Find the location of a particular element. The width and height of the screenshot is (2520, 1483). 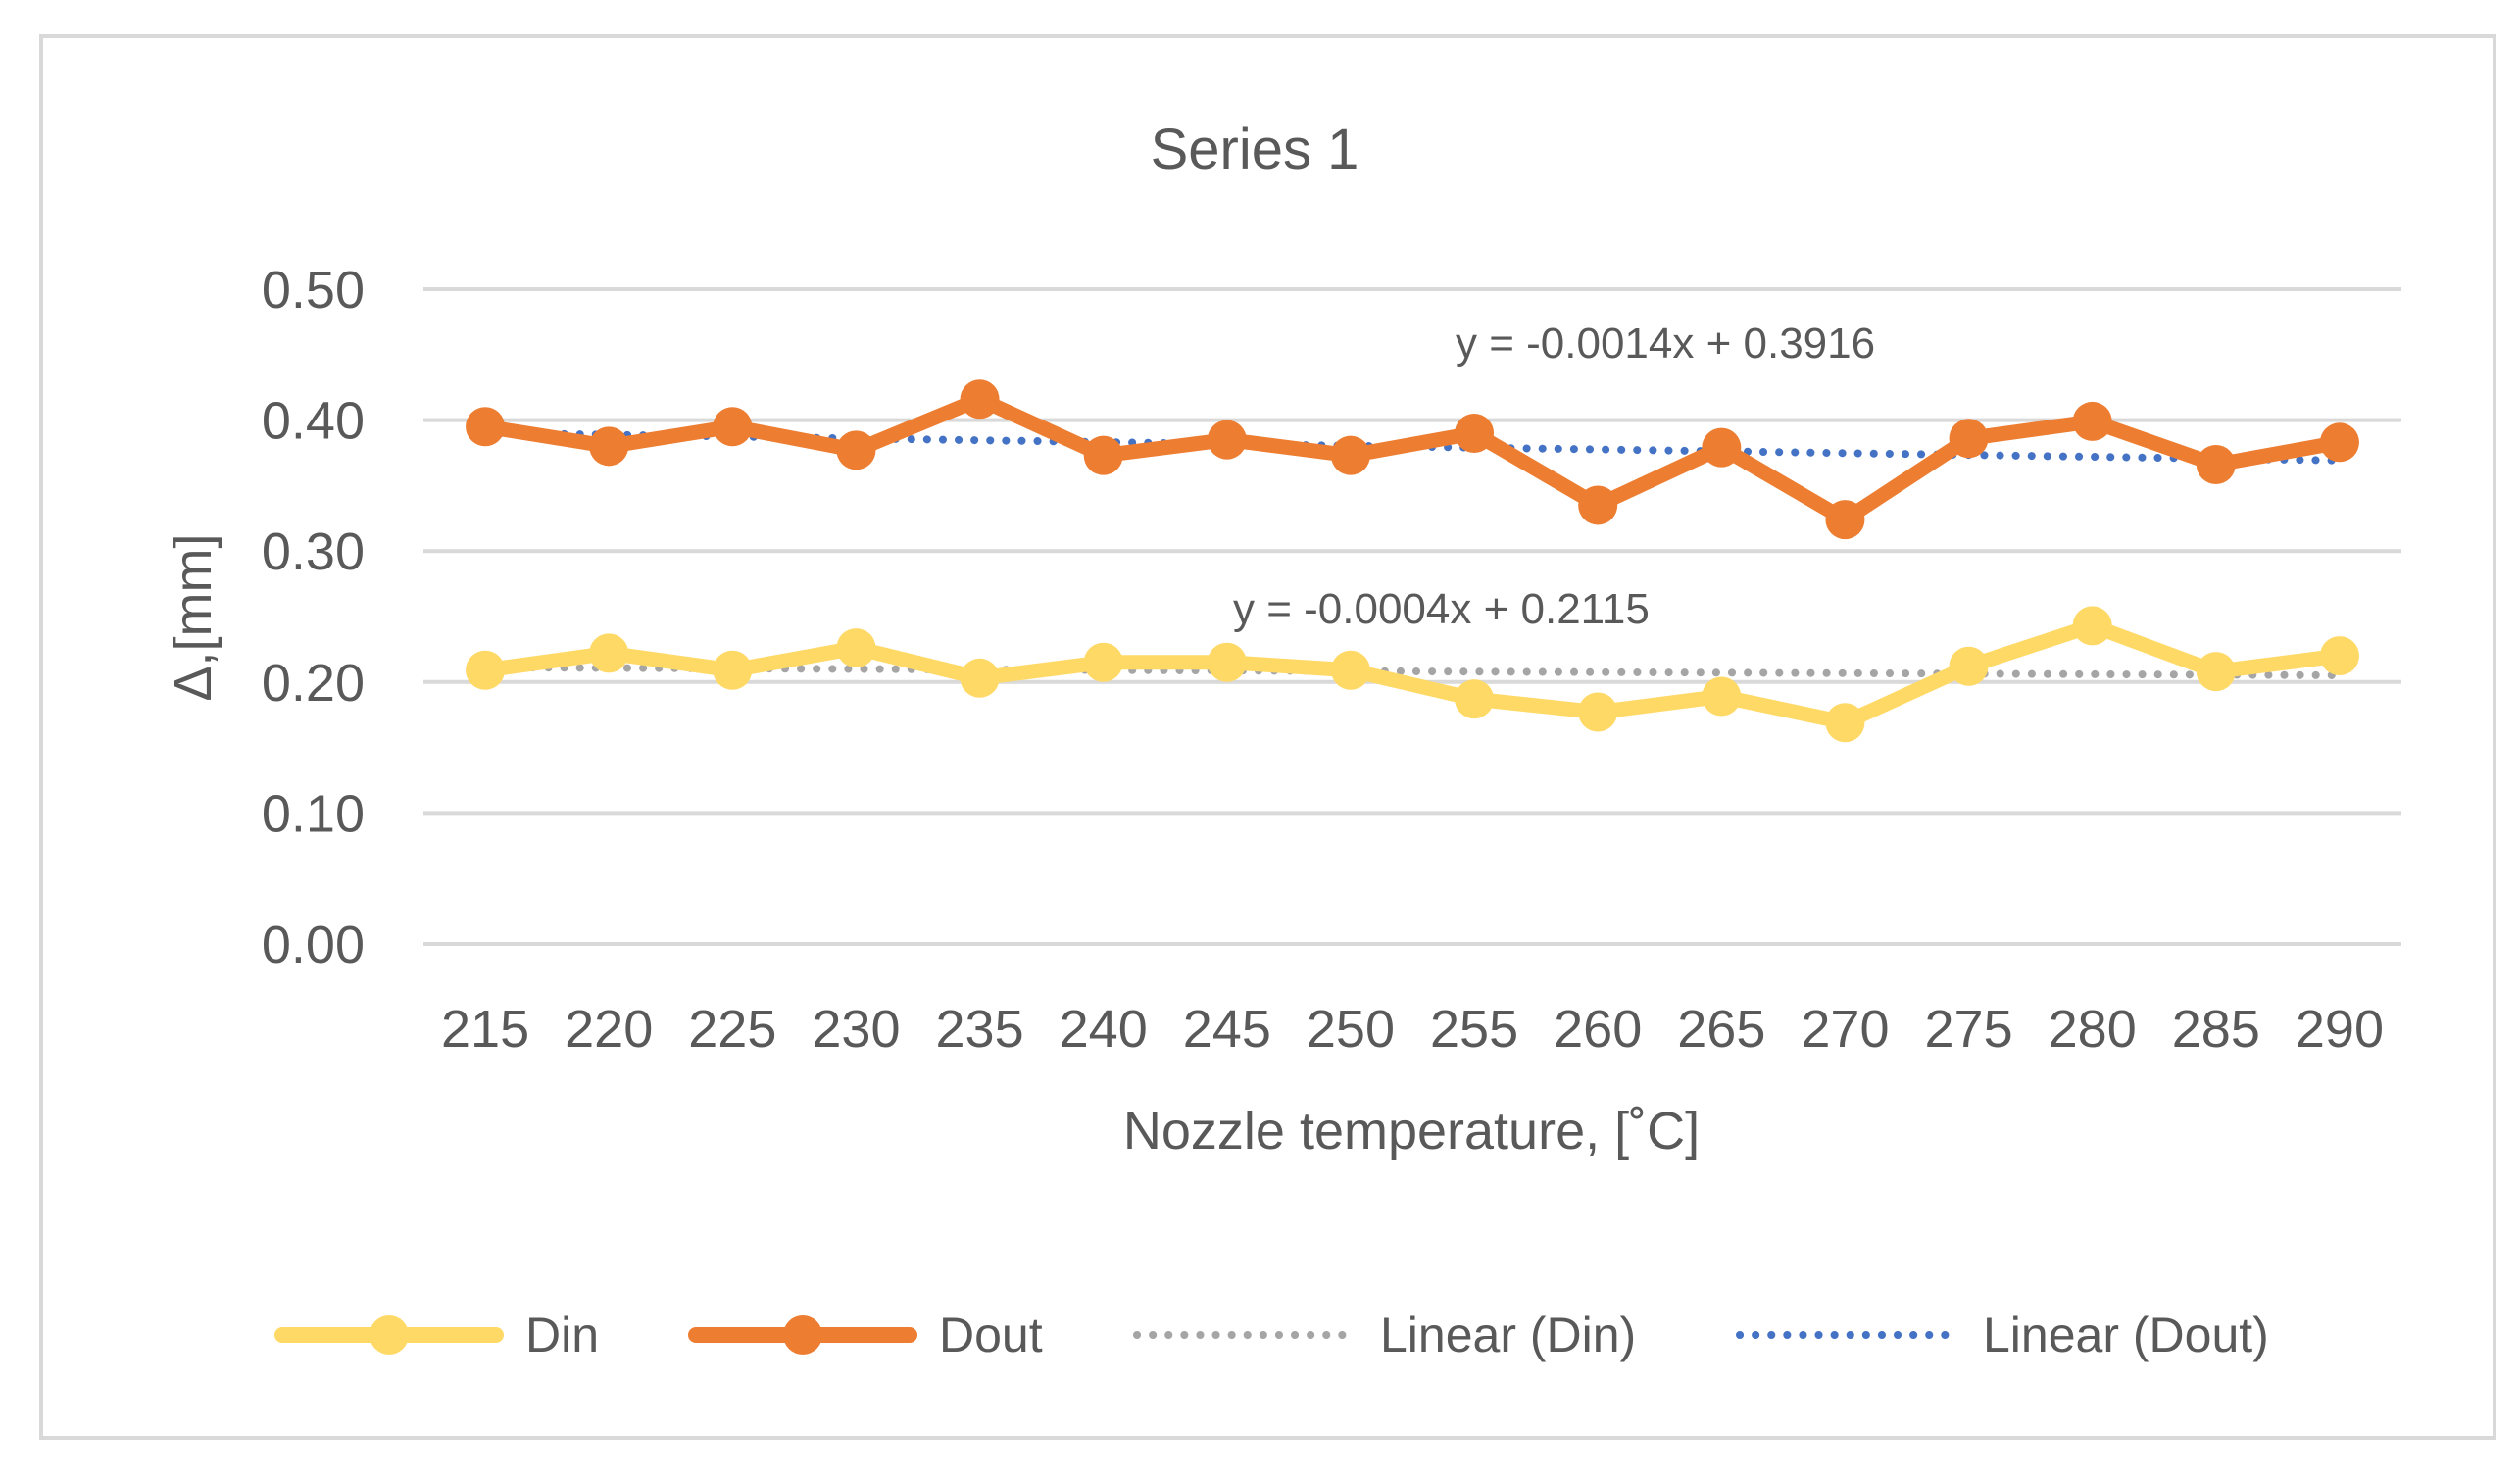

y-tick-label: 0.30 is located at coordinates (313, 551).